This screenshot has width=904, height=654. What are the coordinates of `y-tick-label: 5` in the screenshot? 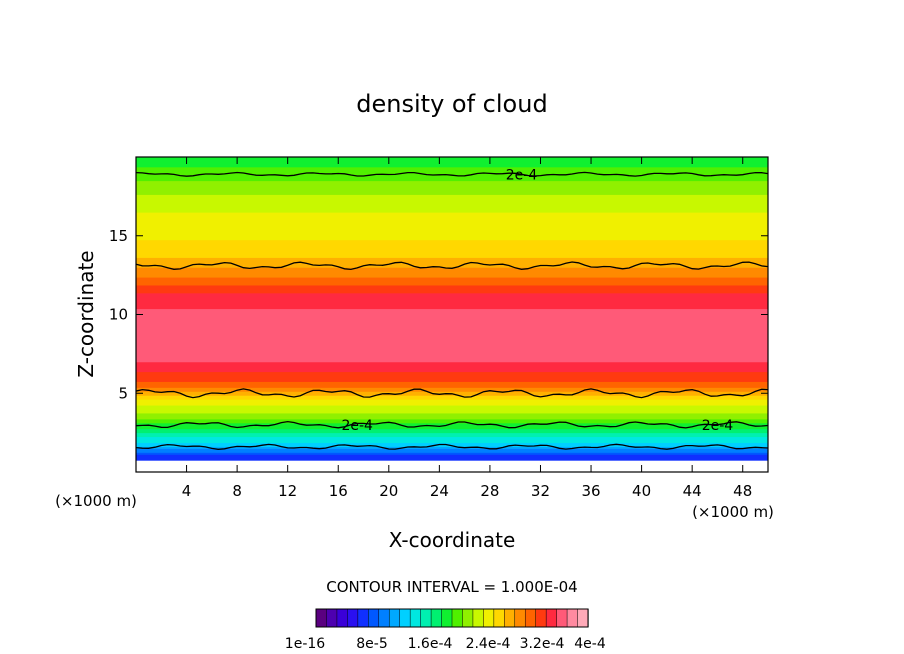 It's located at (123, 393).